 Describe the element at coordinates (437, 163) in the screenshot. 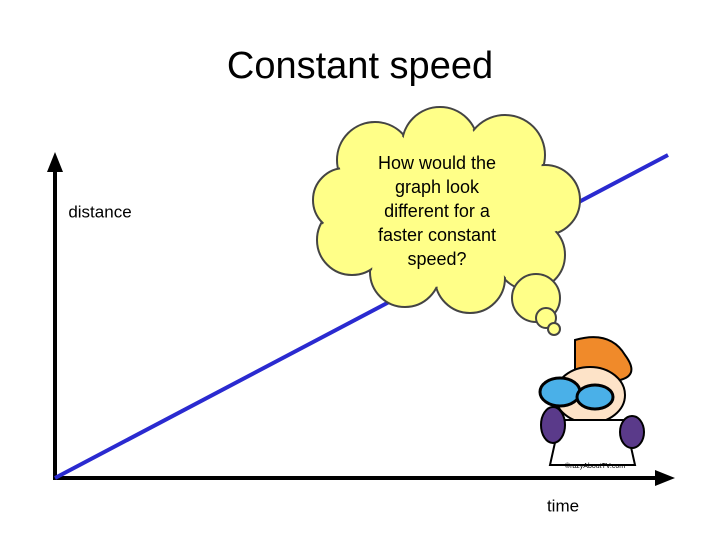

I see `thought-line: How would the` at that location.